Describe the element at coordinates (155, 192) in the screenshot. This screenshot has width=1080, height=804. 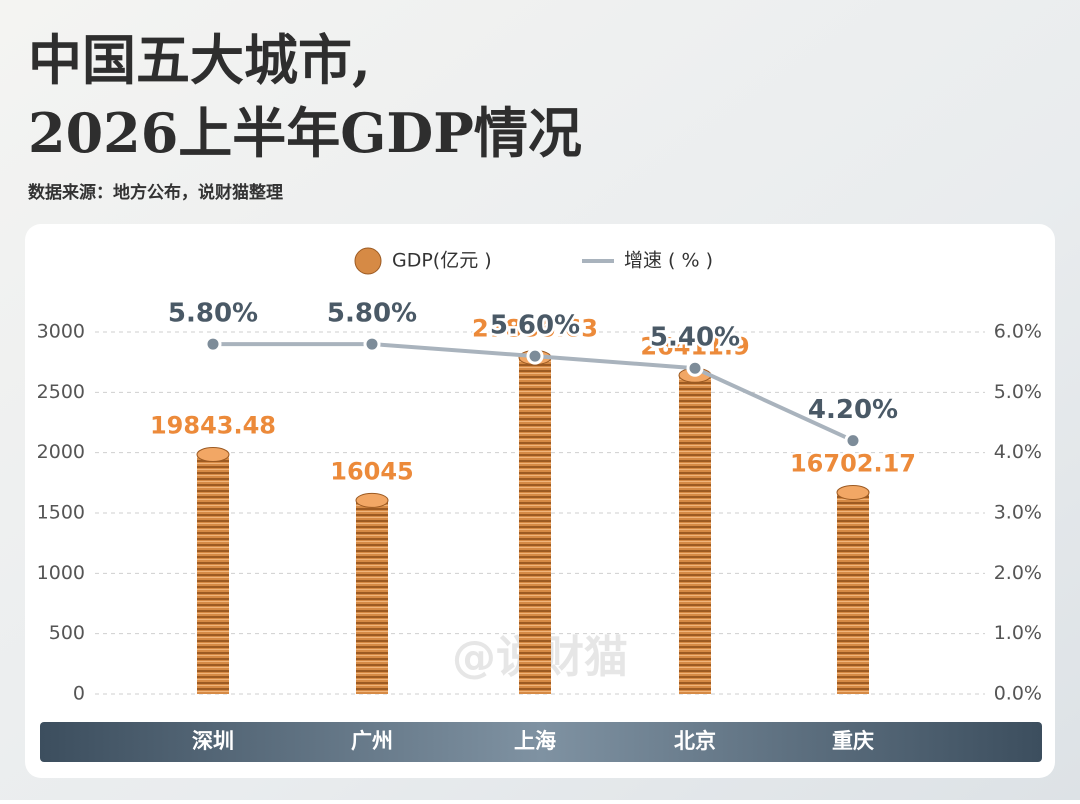
I see `chart-subtitle: 数据来源：地方公布，说财猫整理` at that location.